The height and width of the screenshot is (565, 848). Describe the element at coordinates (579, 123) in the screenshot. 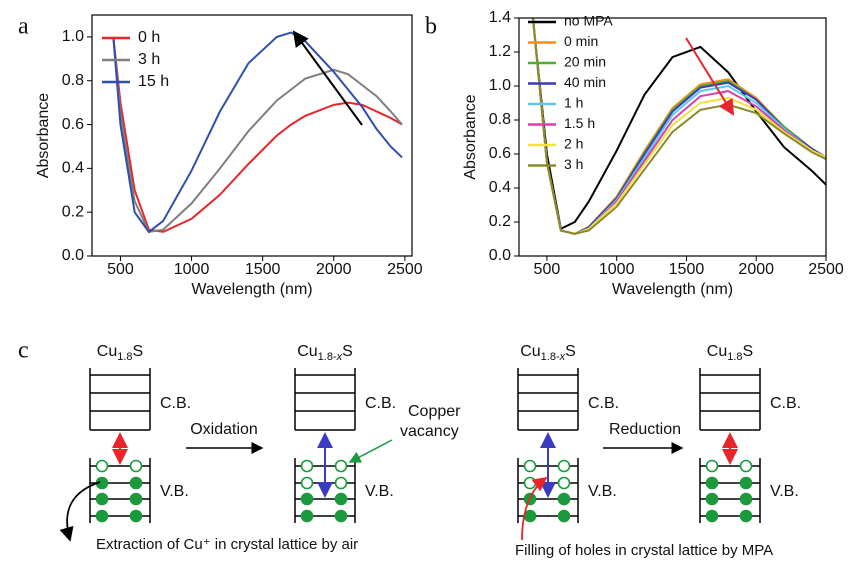

I see `legend-label: 1.5 h` at that location.